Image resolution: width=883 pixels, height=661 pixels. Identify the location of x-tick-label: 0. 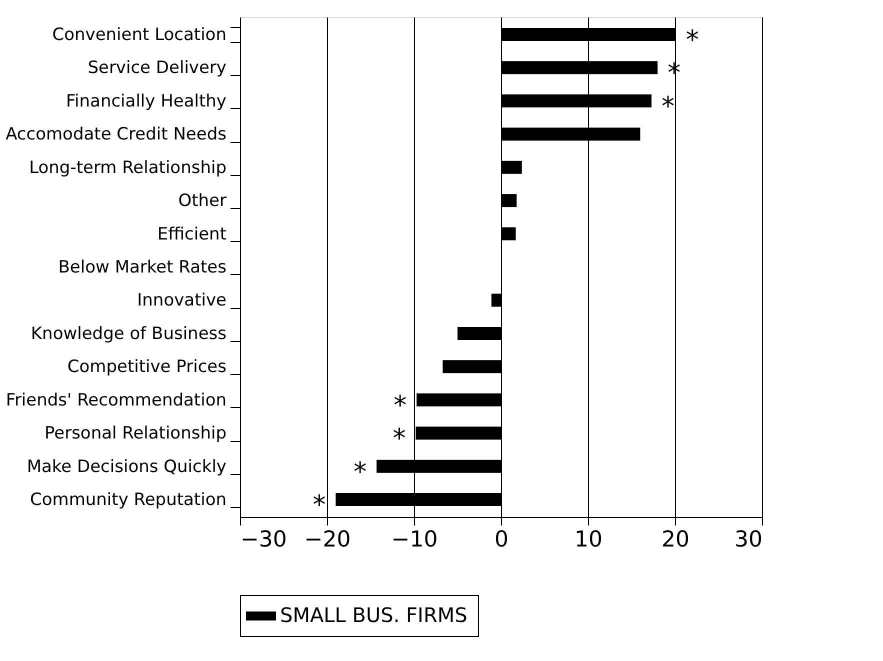
(501, 540).